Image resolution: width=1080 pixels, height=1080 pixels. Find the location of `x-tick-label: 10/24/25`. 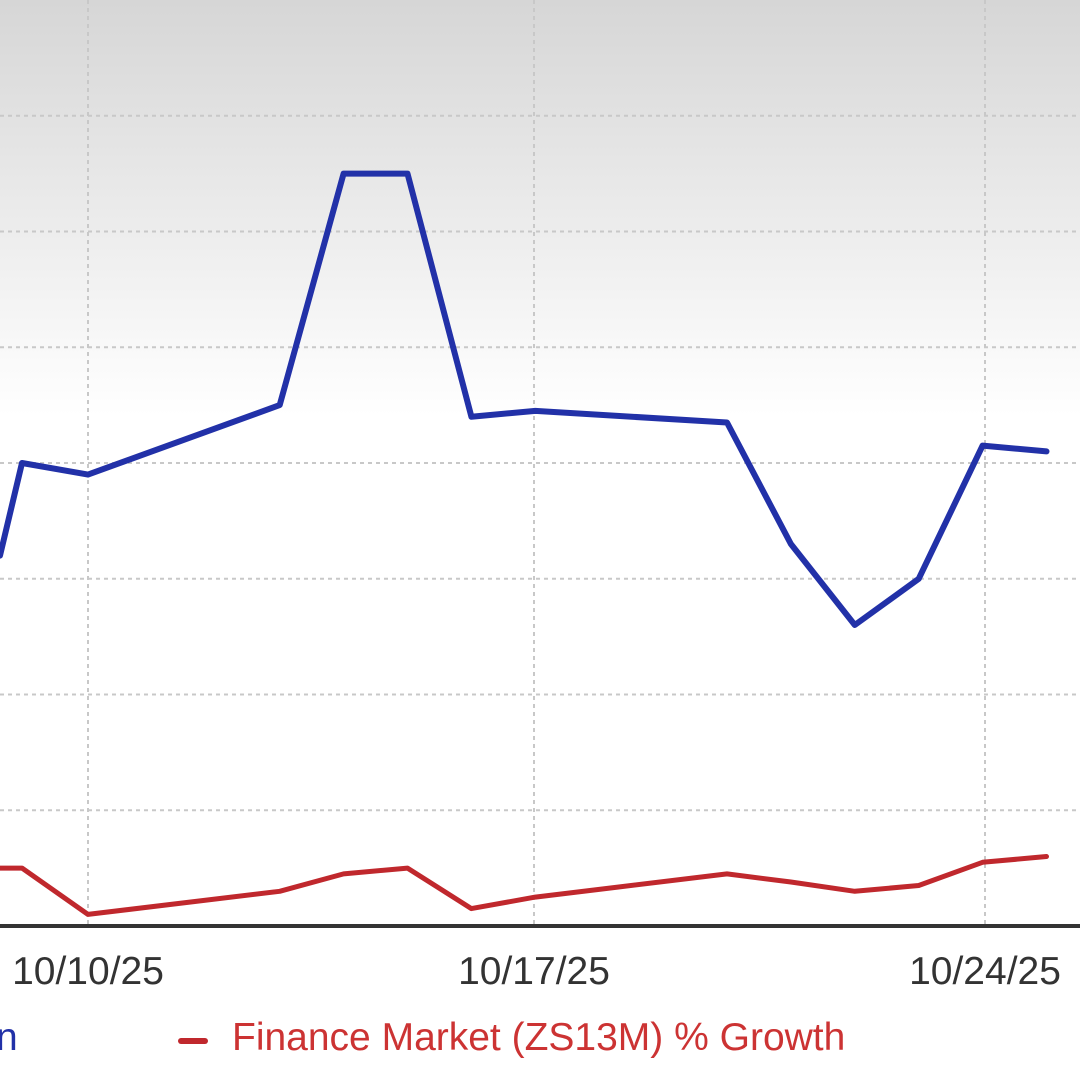

x-tick-label: 10/24/25 is located at coordinates (985, 971).